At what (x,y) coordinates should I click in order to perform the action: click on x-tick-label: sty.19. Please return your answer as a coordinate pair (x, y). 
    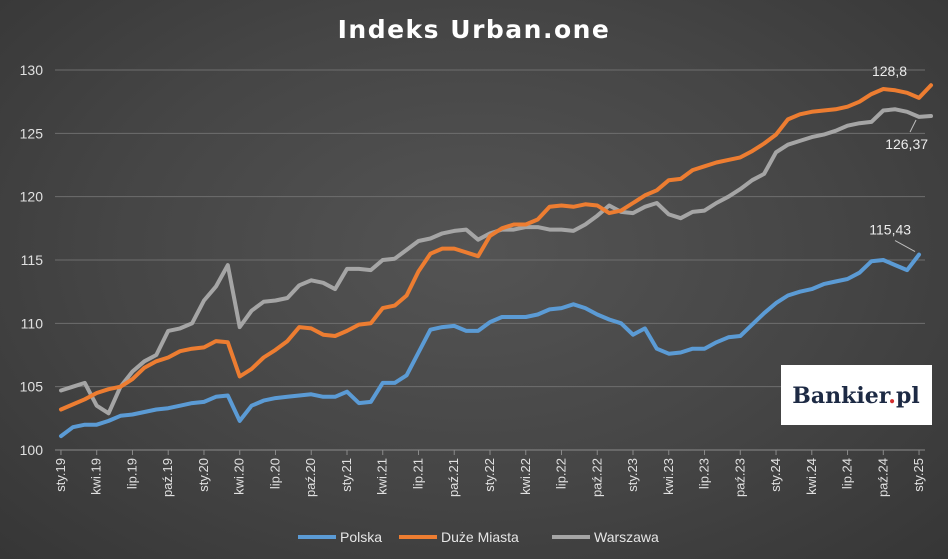
    Looking at the image, I should click on (60, 475).